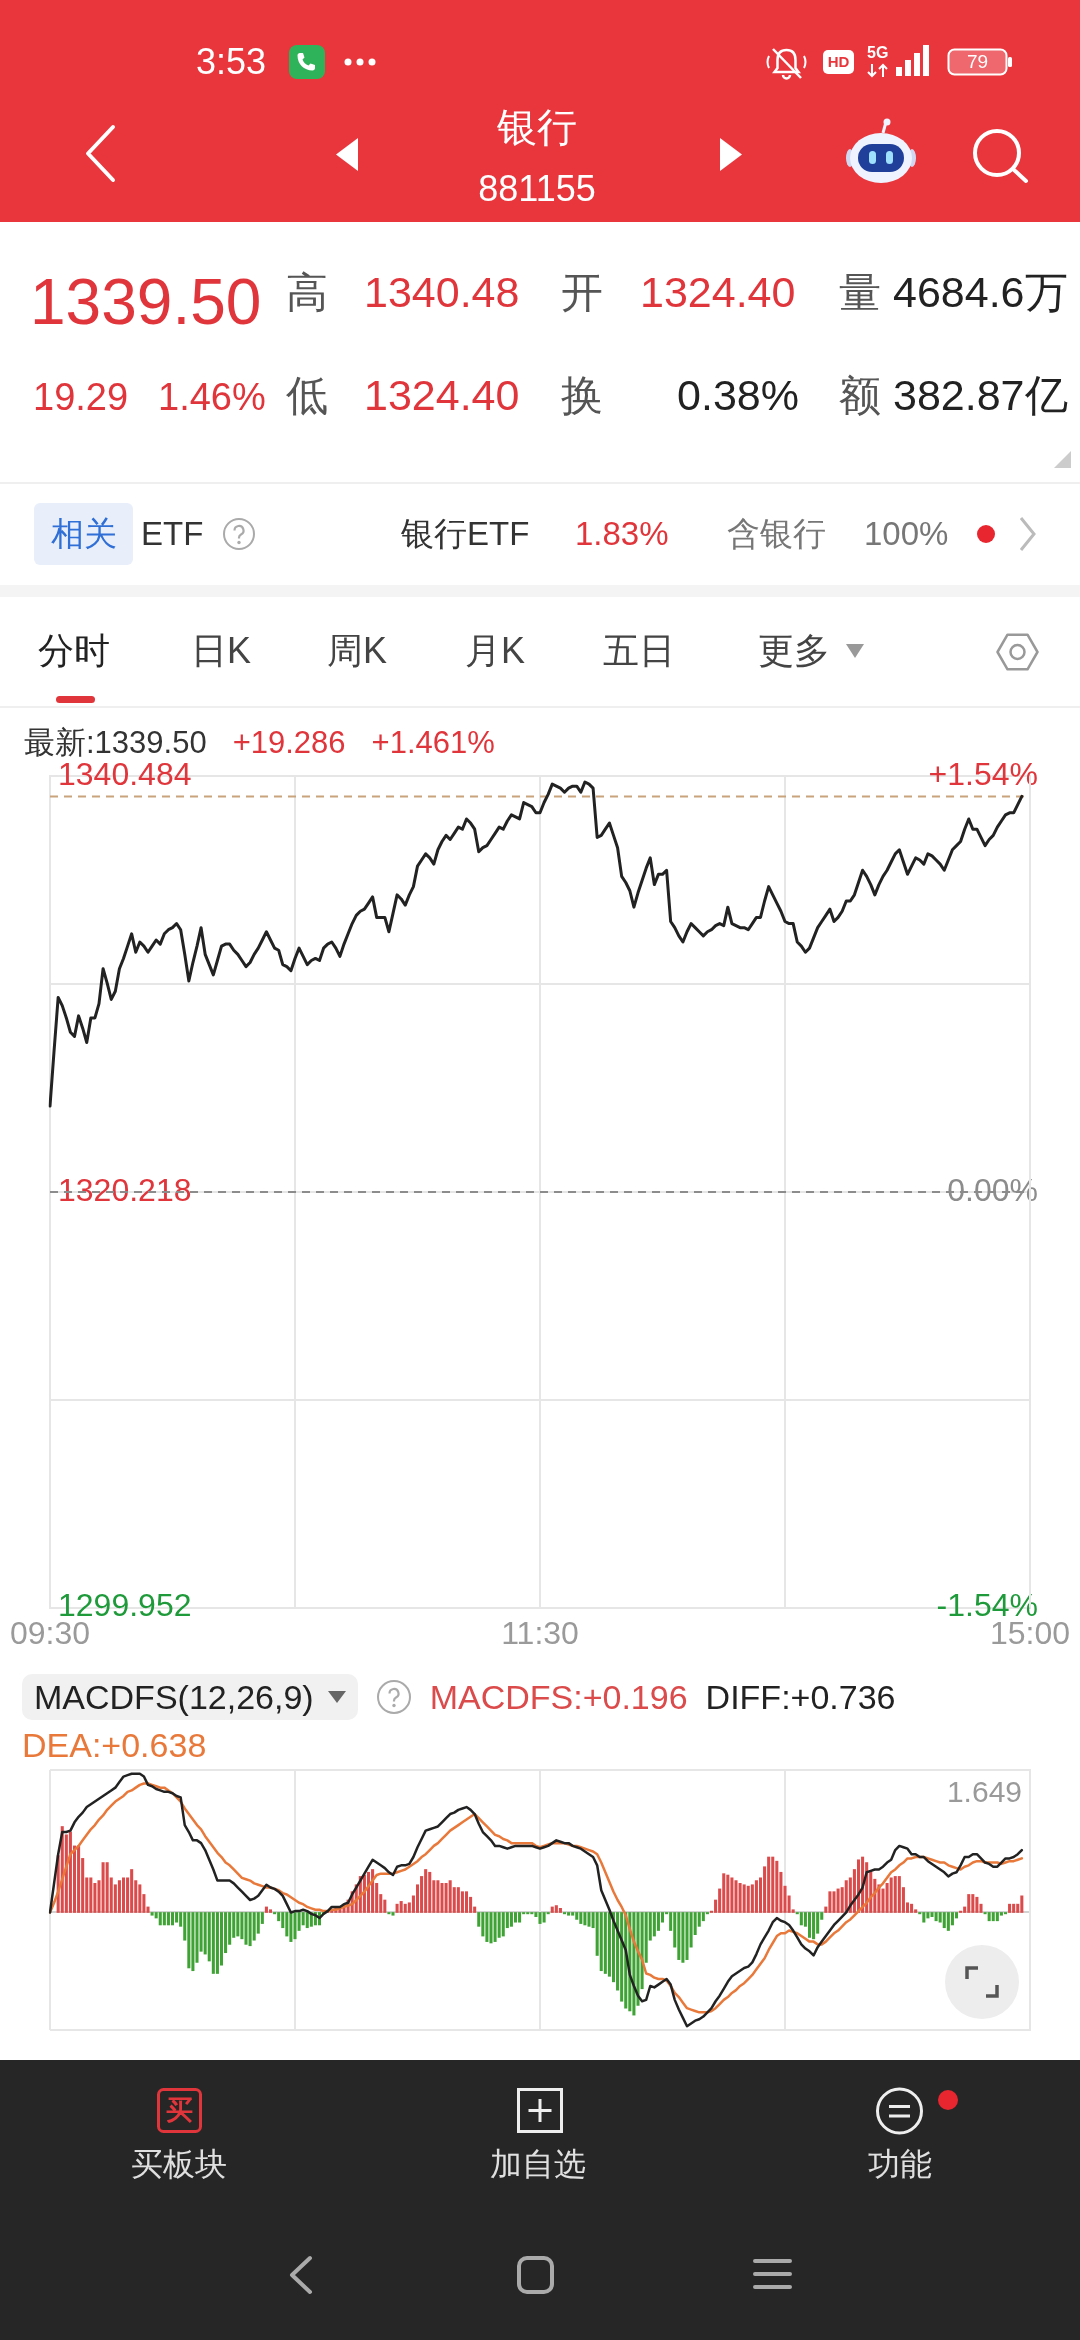  Describe the element at coordinates (307, 395) in the screenshot. I see `text: 低` at that location.